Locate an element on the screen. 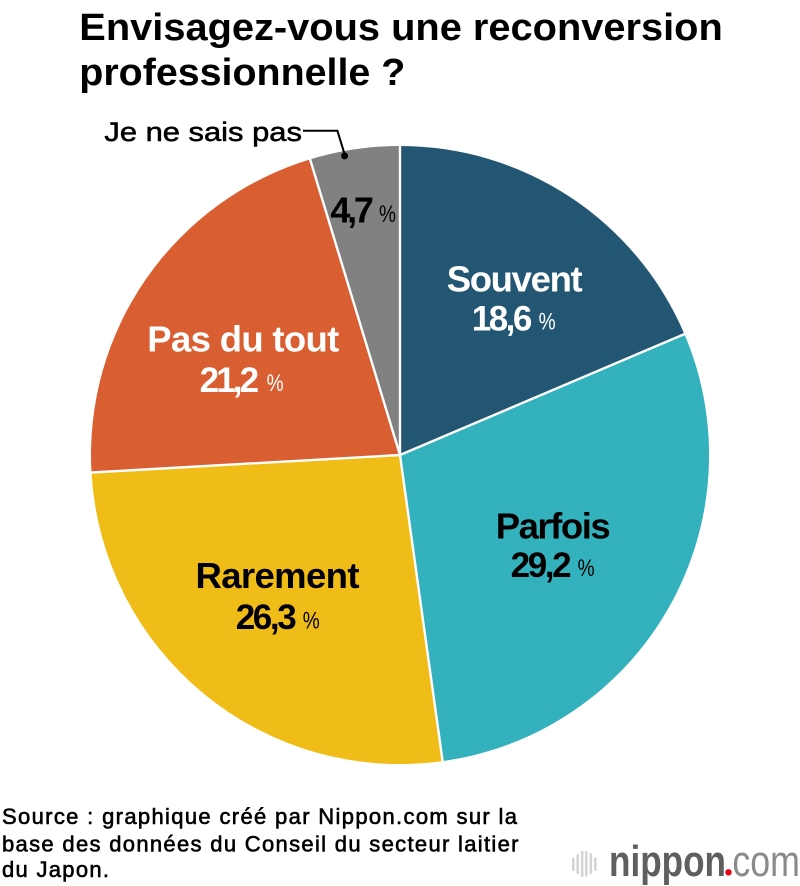  svg-text: 4,7 is located at coordinates (352, 209).